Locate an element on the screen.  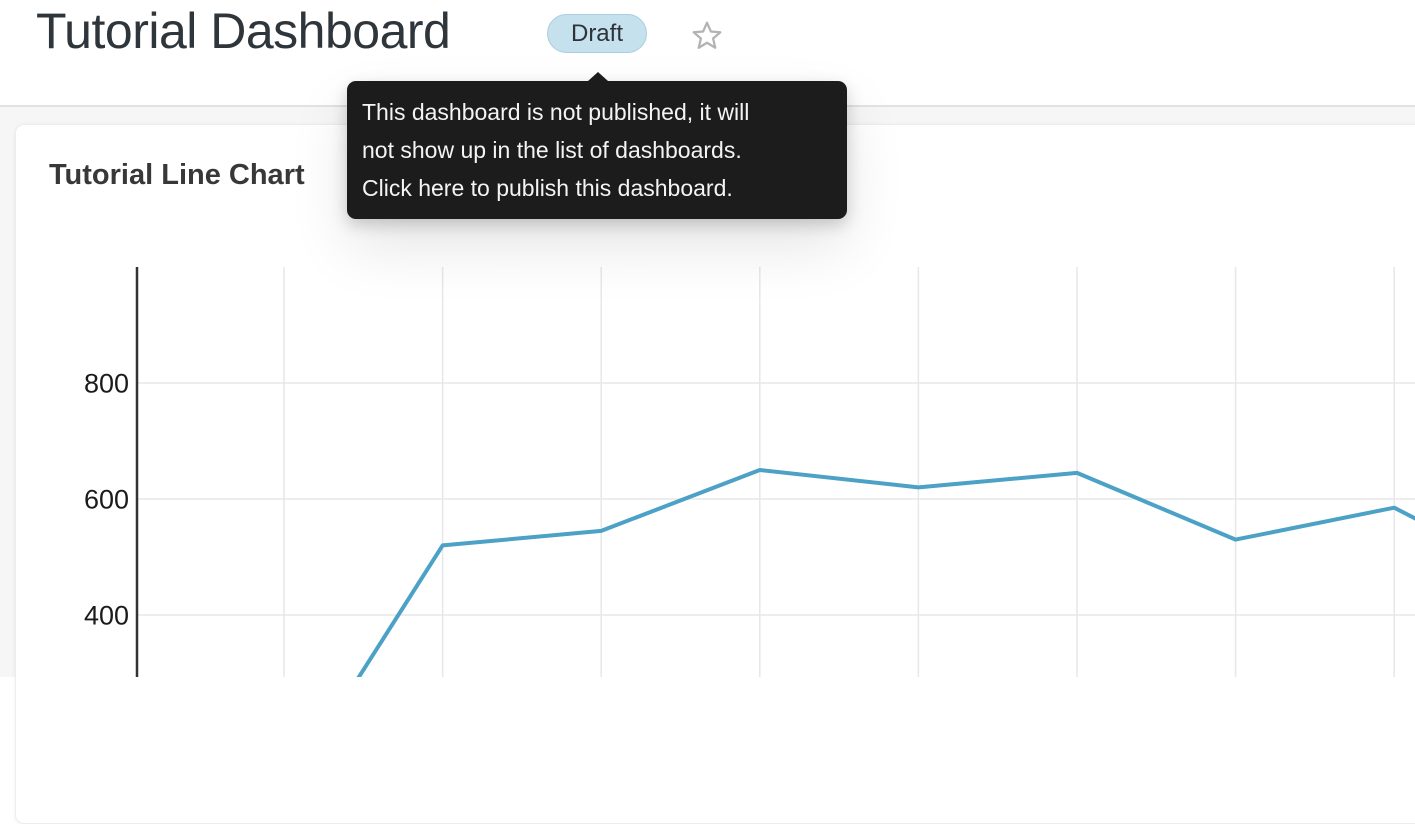
y-axis-tick-label: 400 is located at coordinates (106, 616).